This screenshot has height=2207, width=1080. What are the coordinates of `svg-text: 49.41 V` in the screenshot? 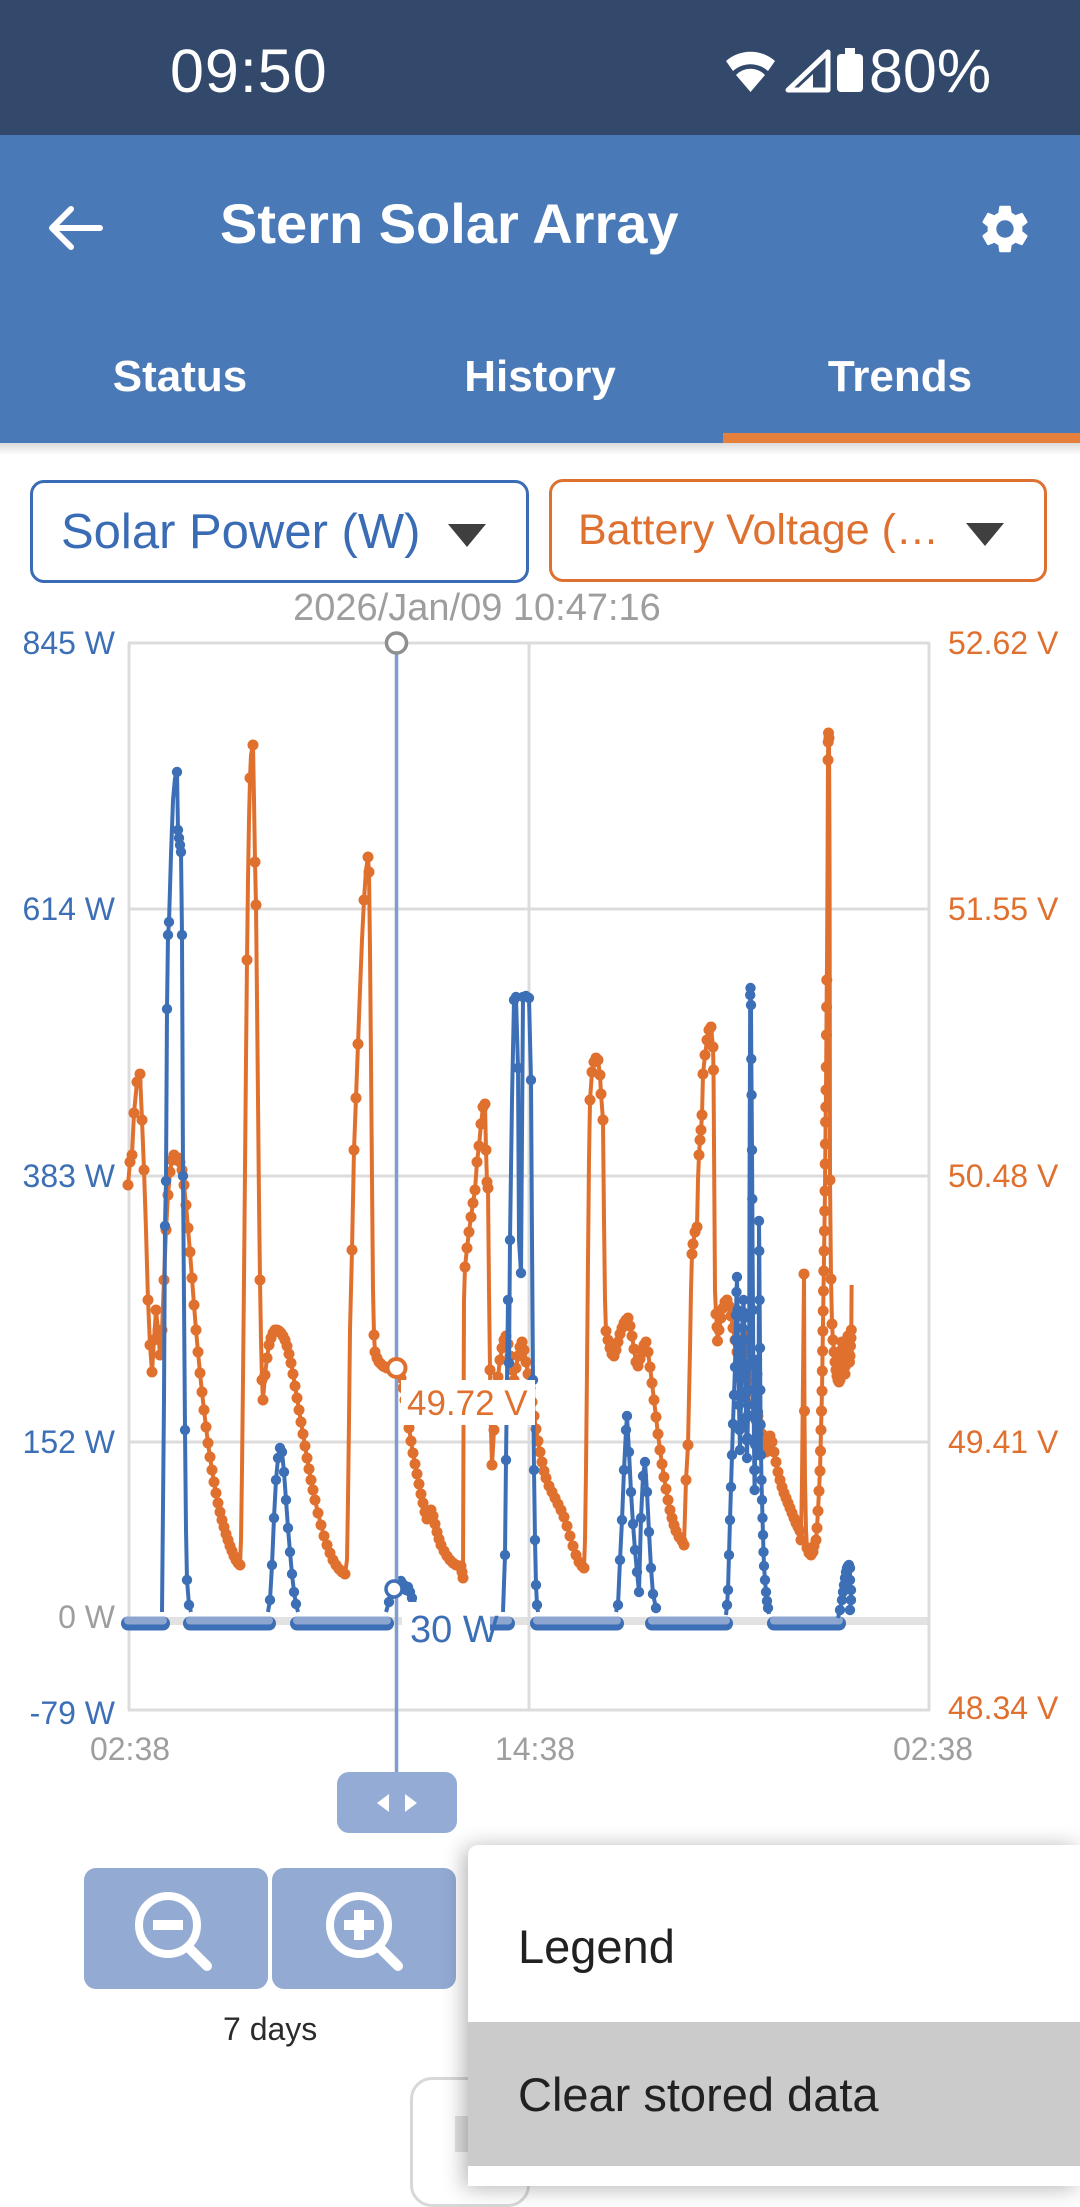 It's located at (1003, 1442).